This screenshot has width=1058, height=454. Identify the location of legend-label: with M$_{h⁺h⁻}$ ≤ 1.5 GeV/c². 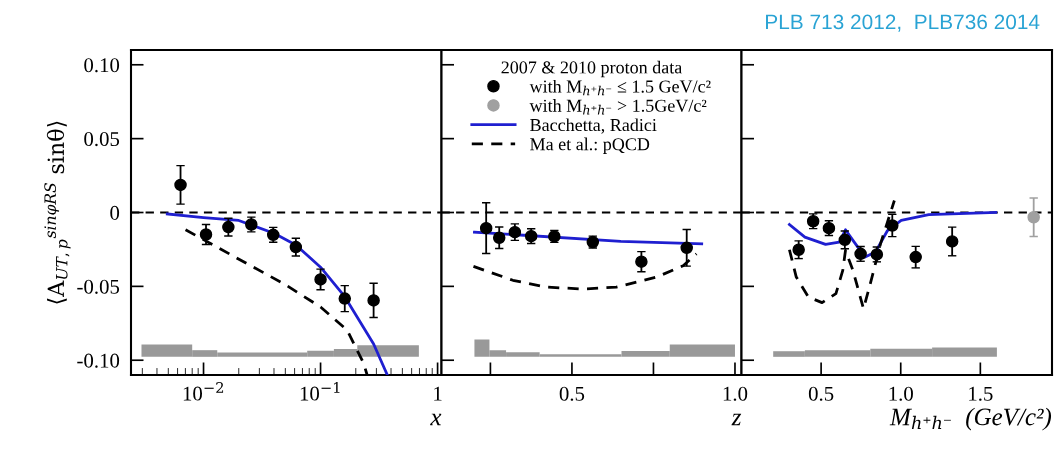
(620, 87).